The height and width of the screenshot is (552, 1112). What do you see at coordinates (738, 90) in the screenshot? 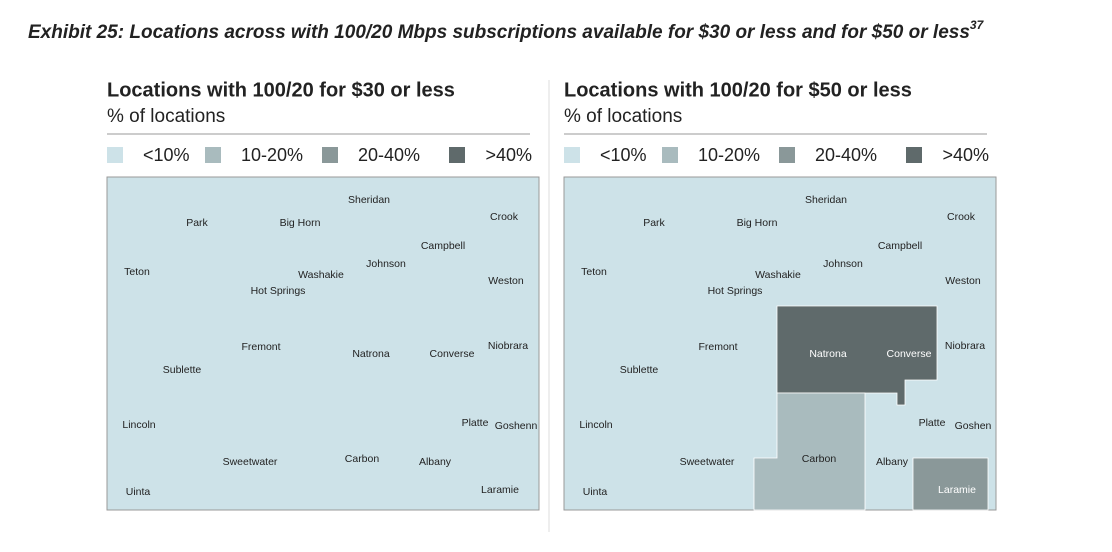
I see `panel-title: Locations with 100/20 for $50 or less` at bounding box center [738, 90].